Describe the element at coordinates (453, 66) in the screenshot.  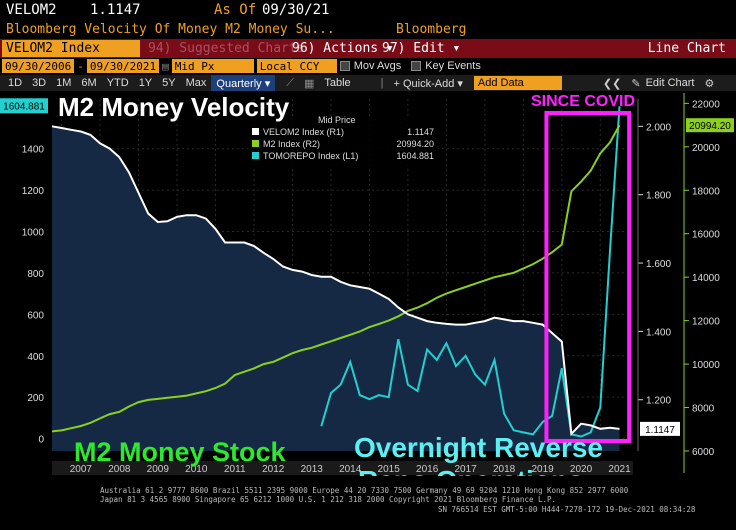
I see `key-events-label: Key Events` at that location.